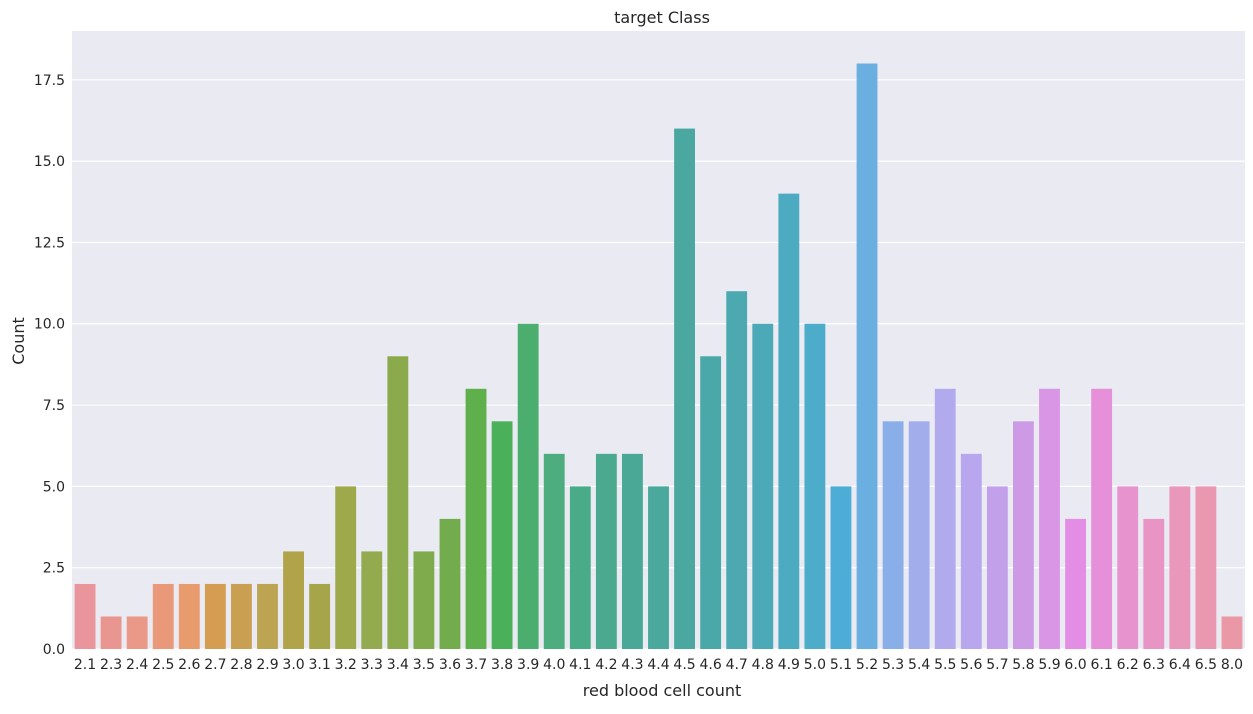  What do you see at coordinates (580, 665) in the screenshot?
I see `x-tick-label: 4.1` at bounding box center [580, 665].